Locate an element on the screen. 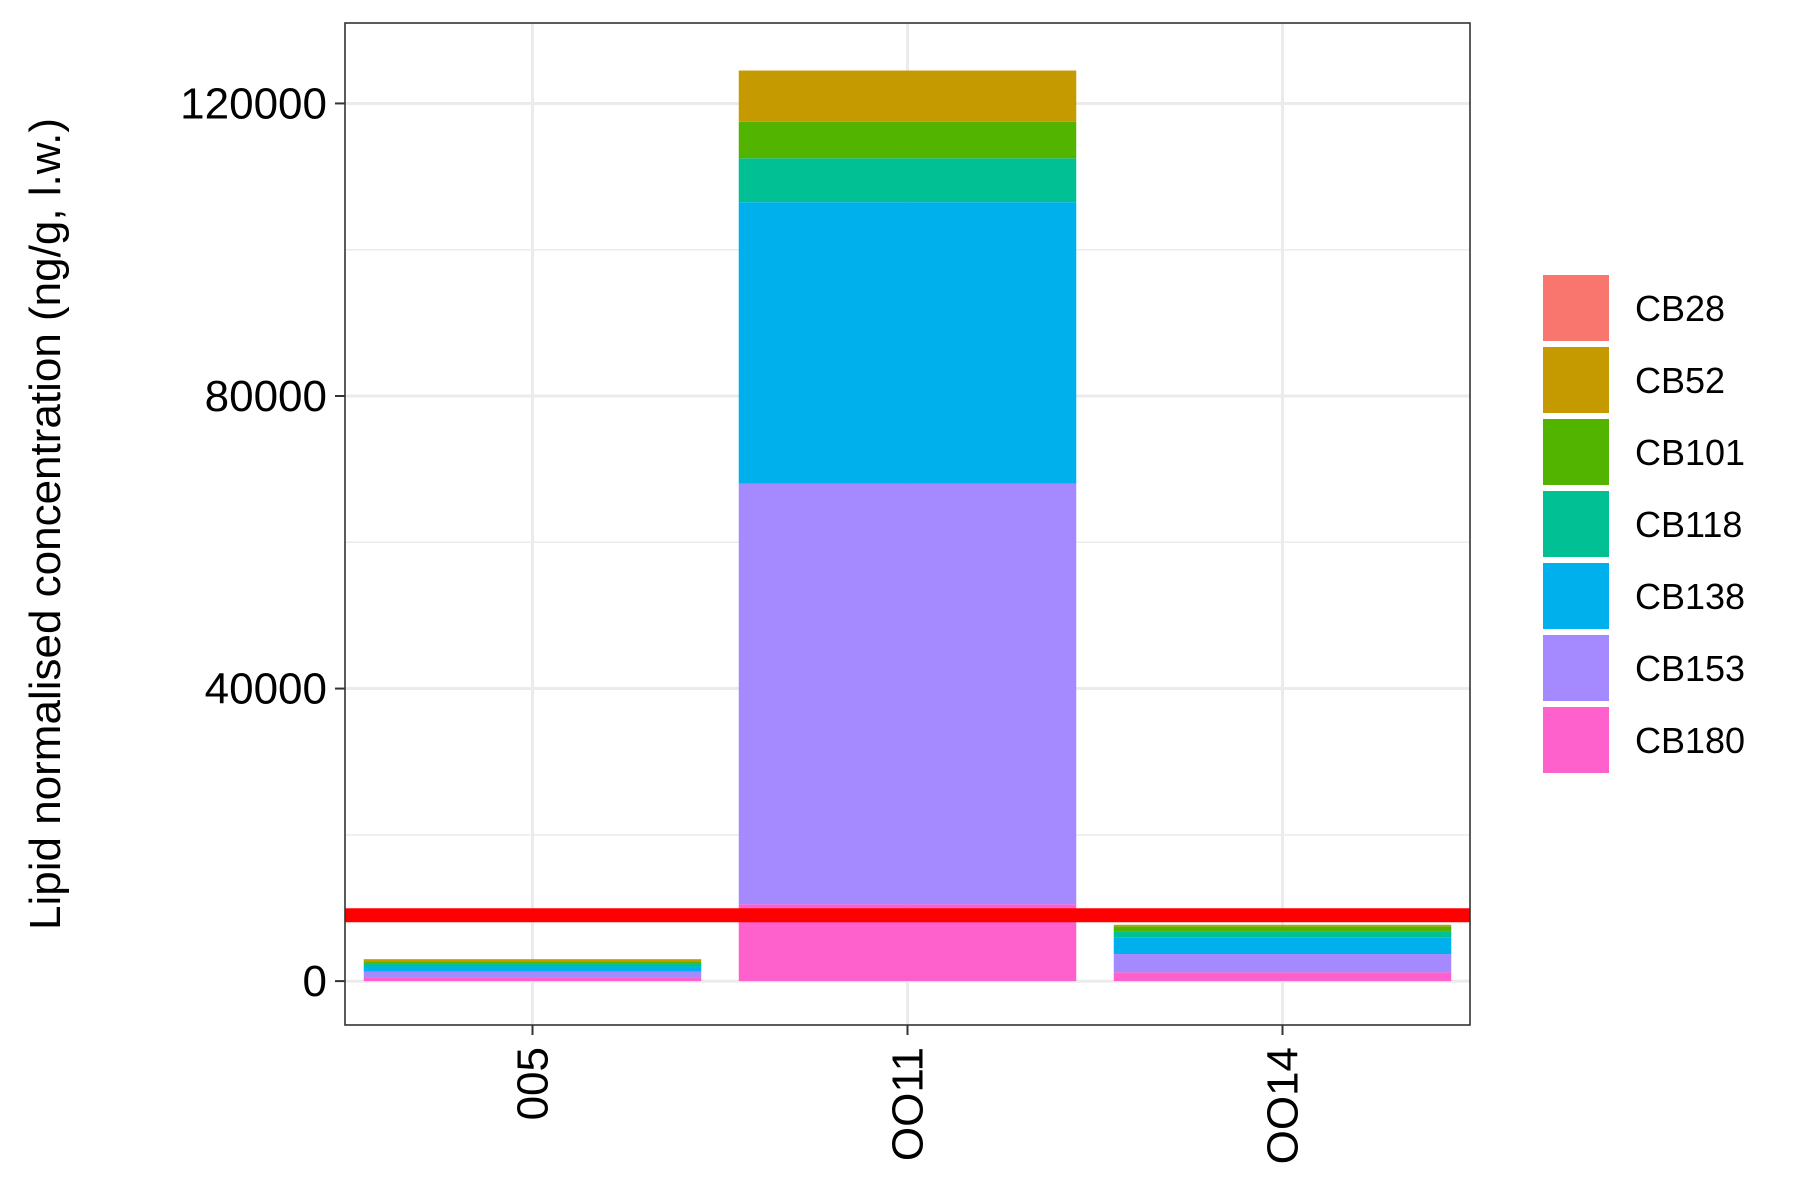 This screenshot has width=1800, height=1200. legend-label-cb153: CB153 is located at coordinates (1690, 668).